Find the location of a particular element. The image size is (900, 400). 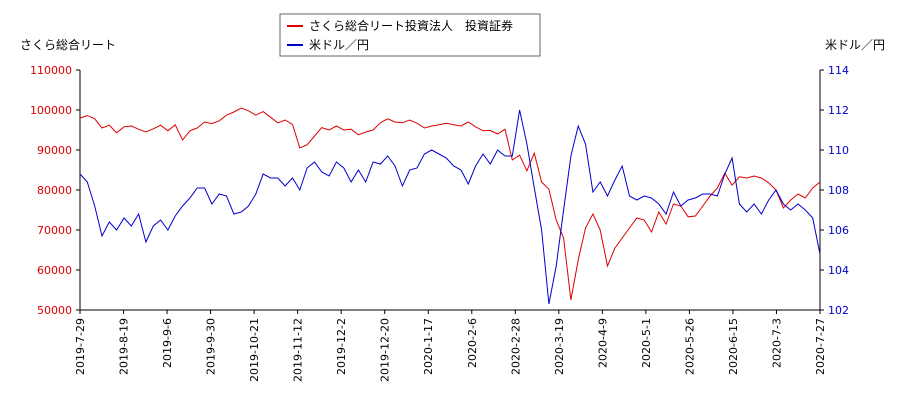

x-tick-label: 2020-5-26 is located at coordinates (689, 346).